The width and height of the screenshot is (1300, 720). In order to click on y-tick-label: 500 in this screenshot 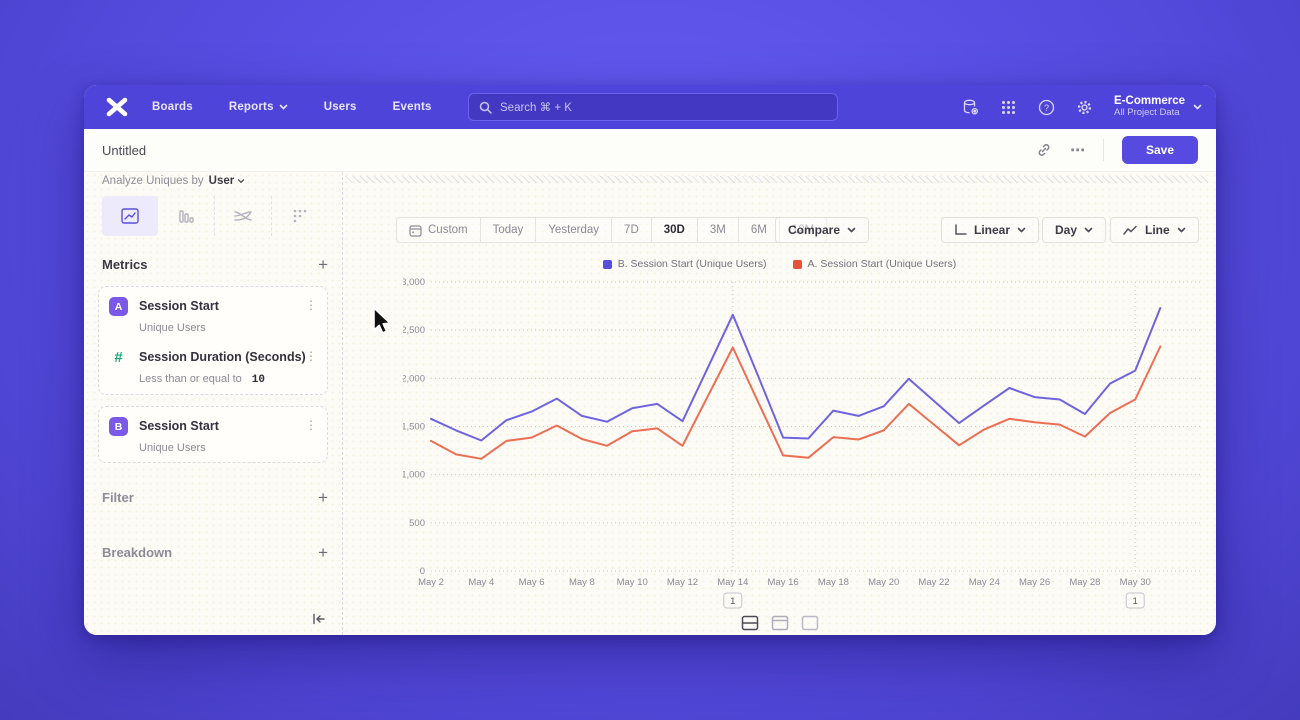, I will do `click(417, 523)`.